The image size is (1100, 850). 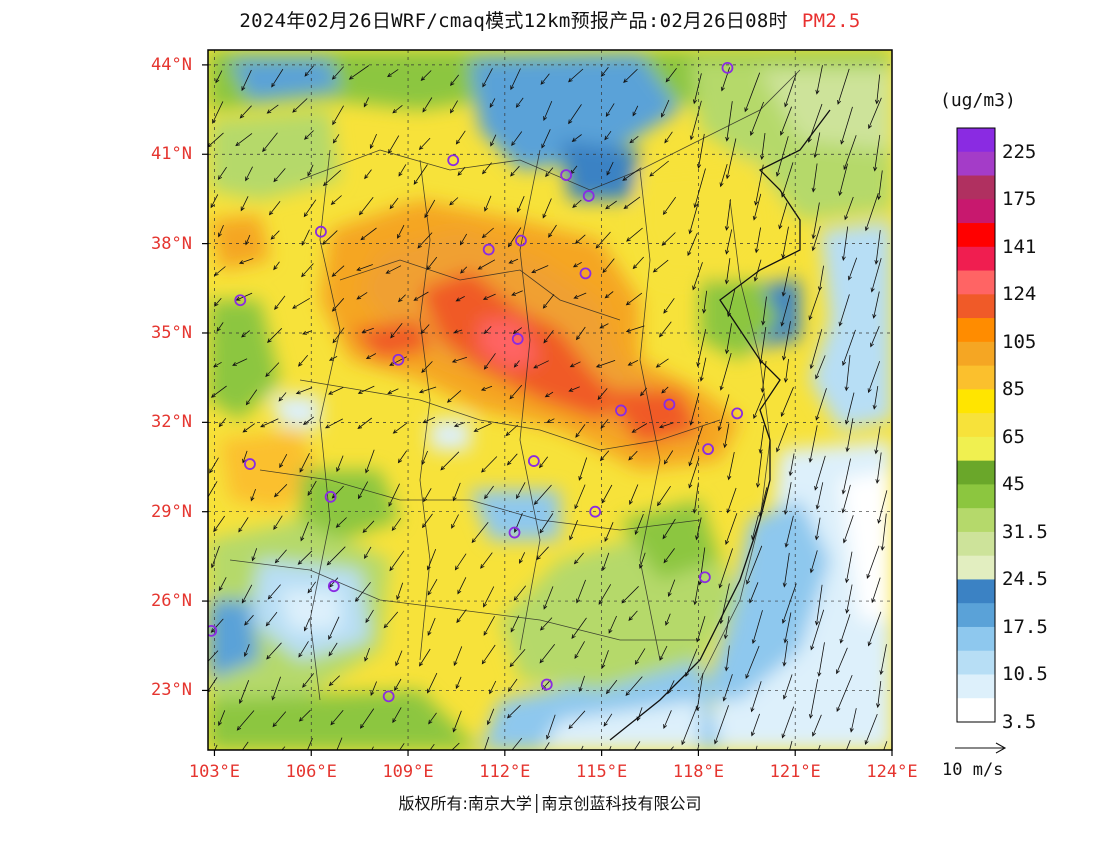 What do you see at coordinates (831, 21) in the screenshot?
I see `title-variable: PM2.5` at bounding box center [831, 21].